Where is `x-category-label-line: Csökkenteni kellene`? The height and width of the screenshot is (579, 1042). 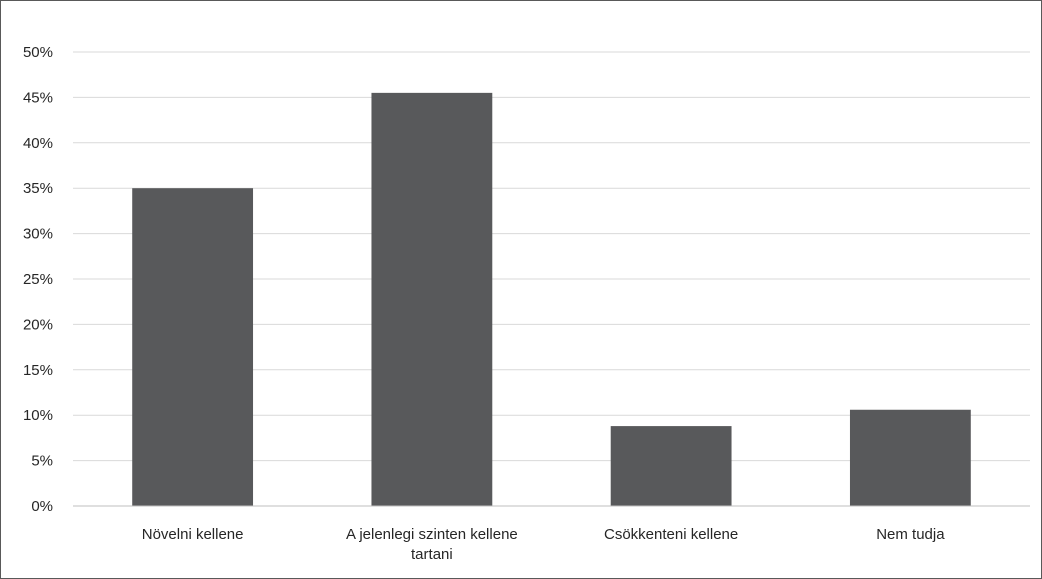 x-category-label-line: Csökkenteni kellene is located at coordinates (671, 534).